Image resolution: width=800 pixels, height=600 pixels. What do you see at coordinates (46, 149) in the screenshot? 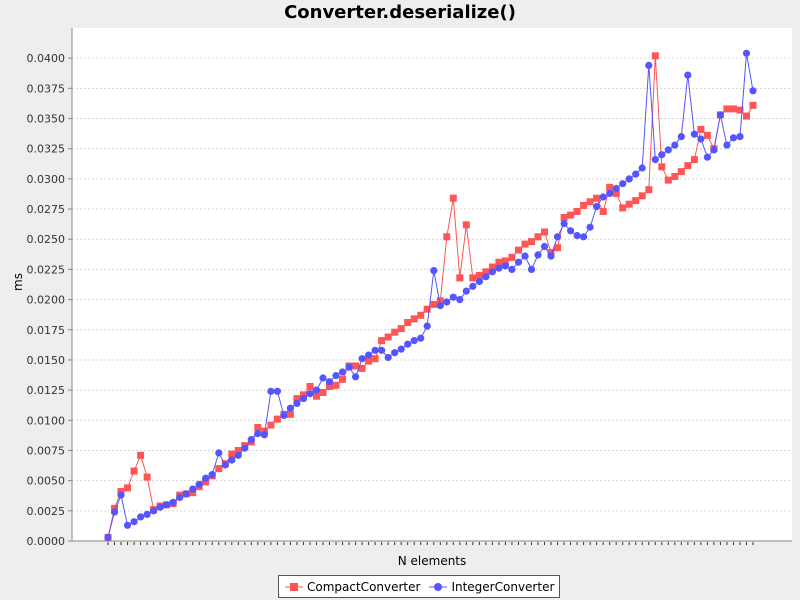
I see `y-tick-label: 0.0325` at bounding box center [46, 149].